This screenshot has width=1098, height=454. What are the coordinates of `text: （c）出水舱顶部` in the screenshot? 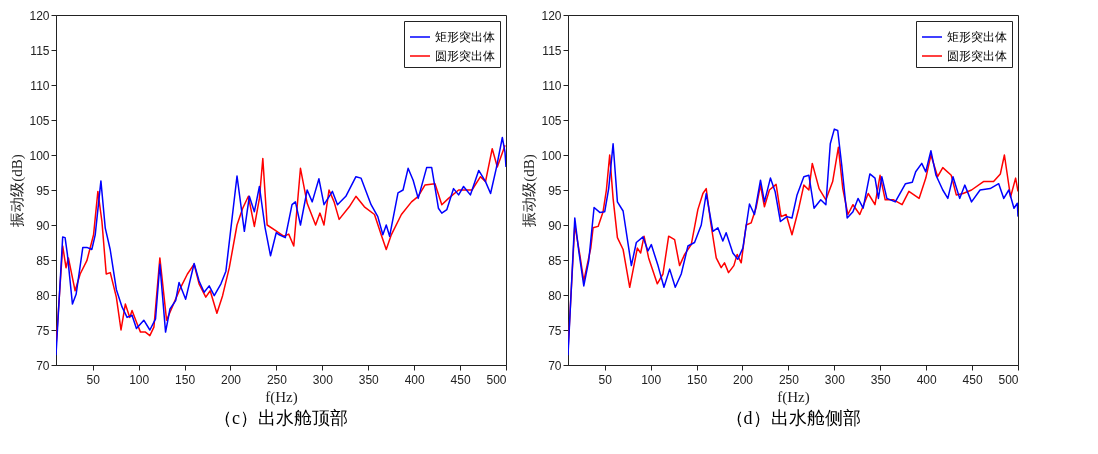 It's located at (281, 418).